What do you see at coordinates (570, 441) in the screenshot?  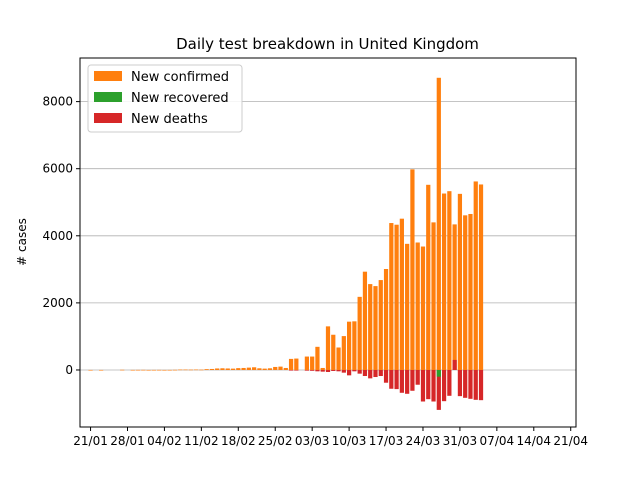 I see `x-tick-label: 21/04` at bounding box center [570, 441].